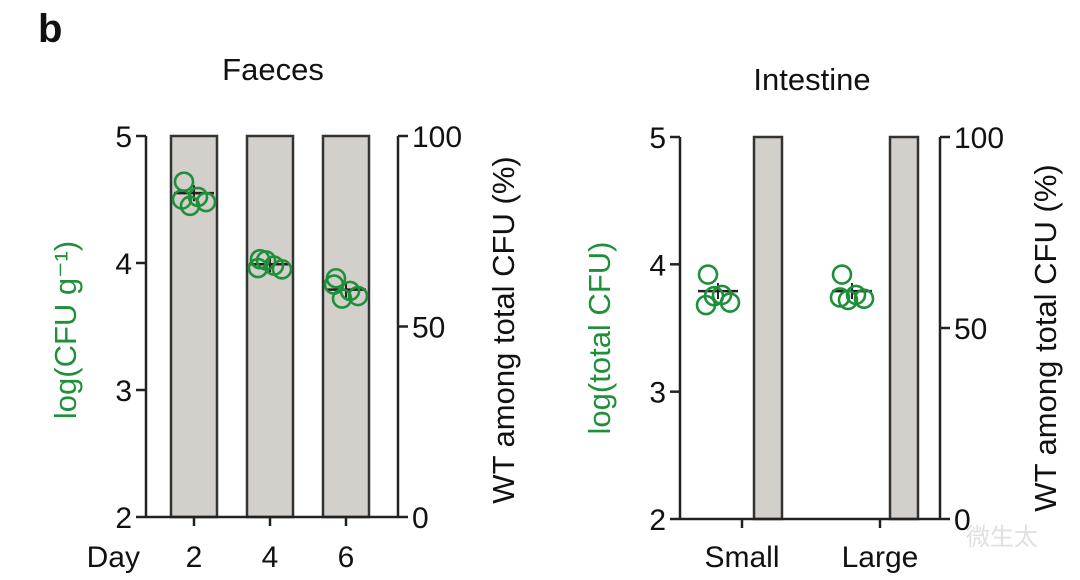 Image resolution: width=1080 pixels, height=580 pixels. What do you see at coordinates (880, 557) in the screenshot?
I see `x-tick-label-large: Large` at bounding box center [880, 557].